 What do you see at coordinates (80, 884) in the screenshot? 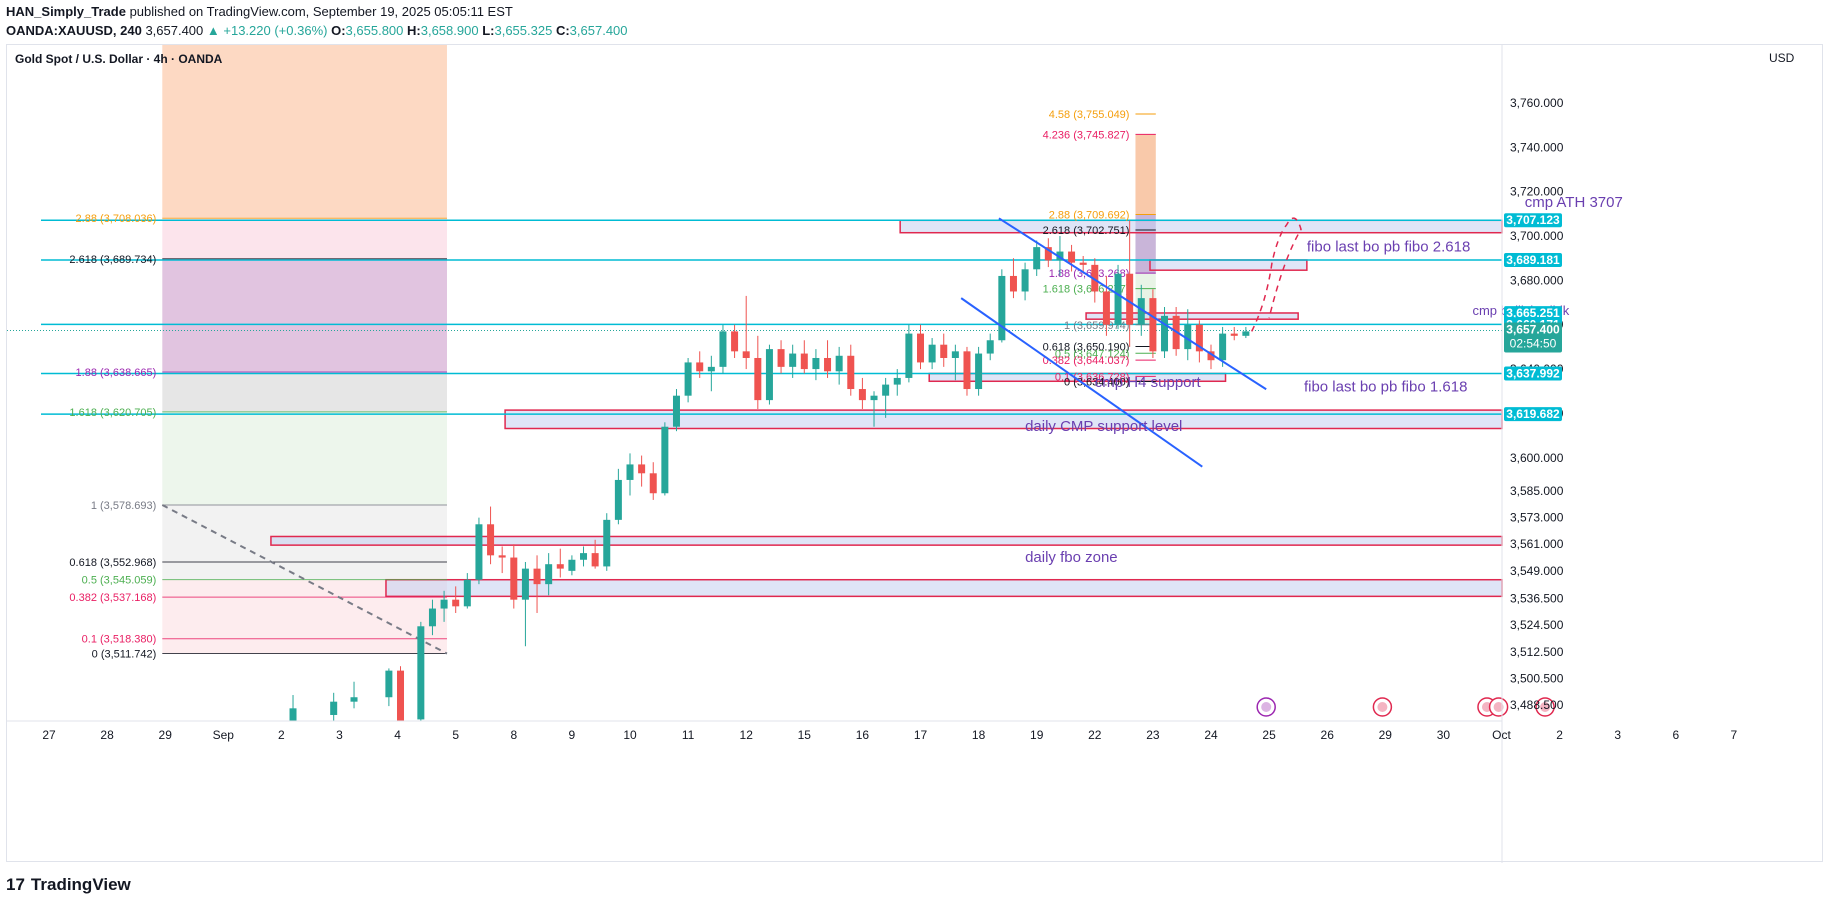
I see `tradingview-brand: TradingView` at bounding box center [80, 884].